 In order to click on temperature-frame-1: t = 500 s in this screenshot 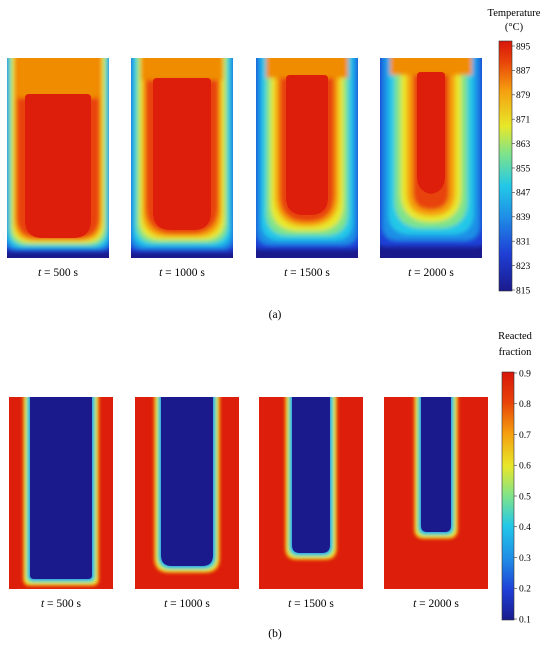, I will do `click(58, 168)`.